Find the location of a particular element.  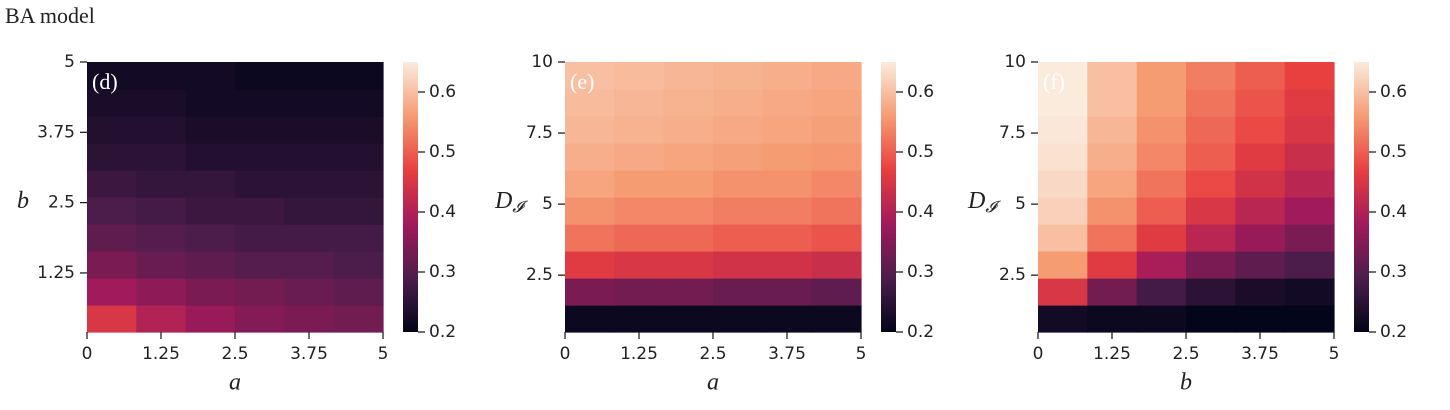

y-tick-label: 10 is located at coordinates (542, 62).